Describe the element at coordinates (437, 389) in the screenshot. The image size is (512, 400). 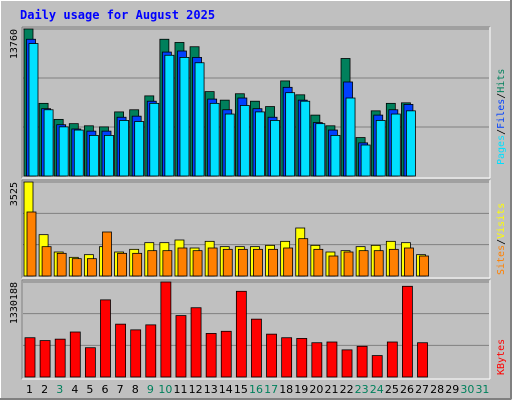
I see `x-tick-day-28: 28` at that location.